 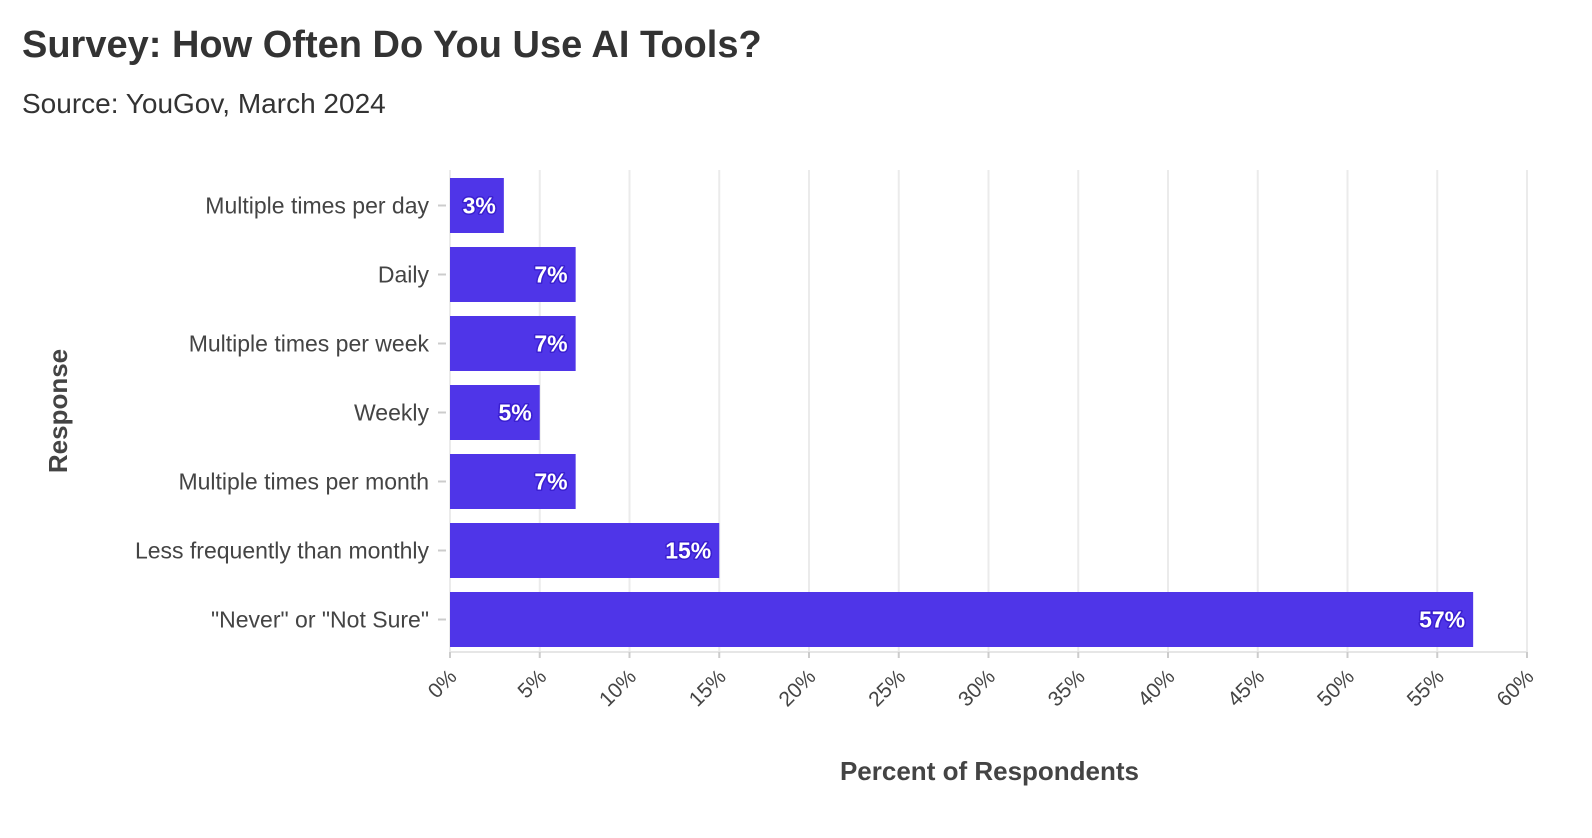 I want to click on y-tick-label: Less frequently than monthly, so click(x=282, y=551).